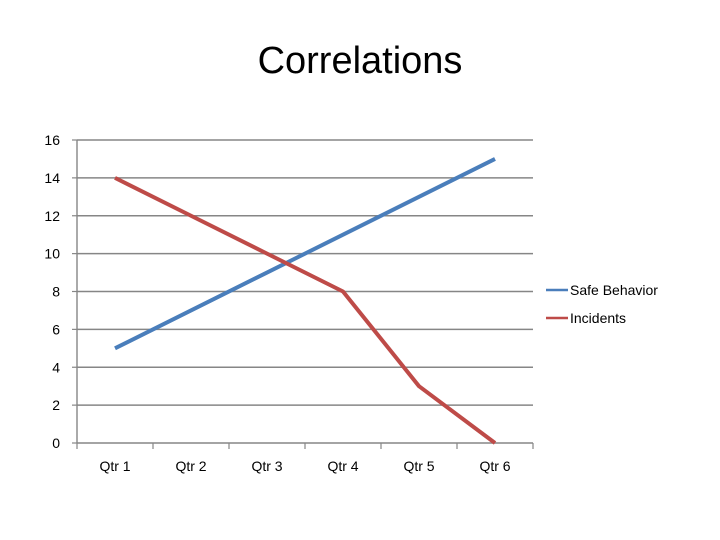 Image resolution: width=720 pixels, height=540 pixels. What do you see at coordinates (360, 61) in the screenshot?
I see `chart-title: Correlations` at bounding box center [360, 61].